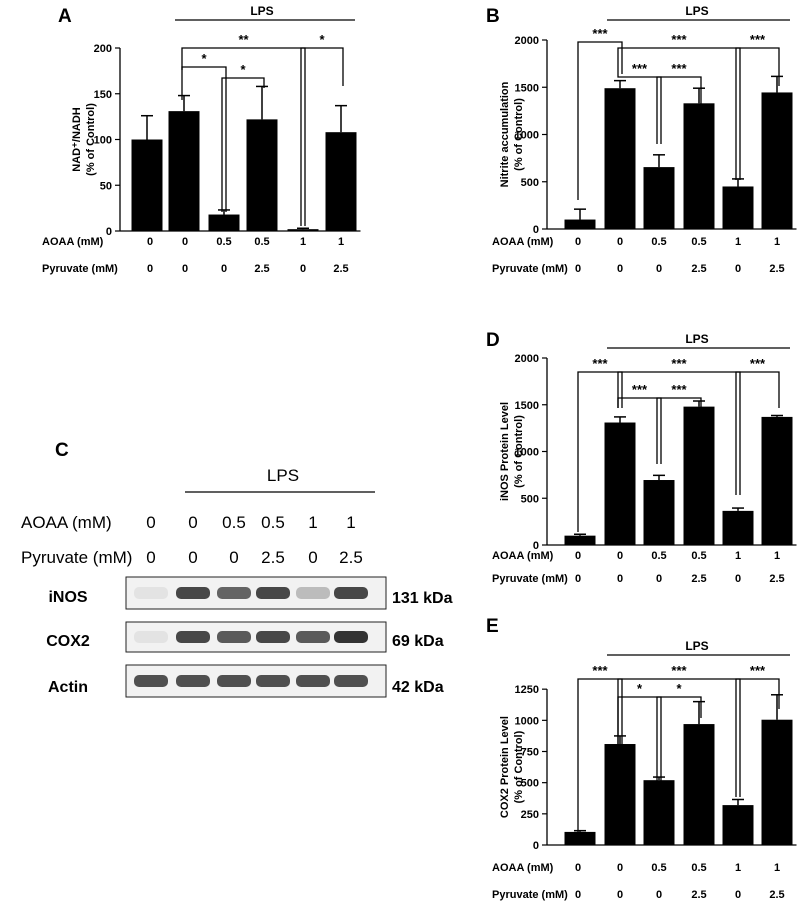 This screenshot has height=907, width=809. What do you see at coordinates (103, 95) in the screenshot?
I see `y-tick-label: 150` at bounding box center [103, 95].